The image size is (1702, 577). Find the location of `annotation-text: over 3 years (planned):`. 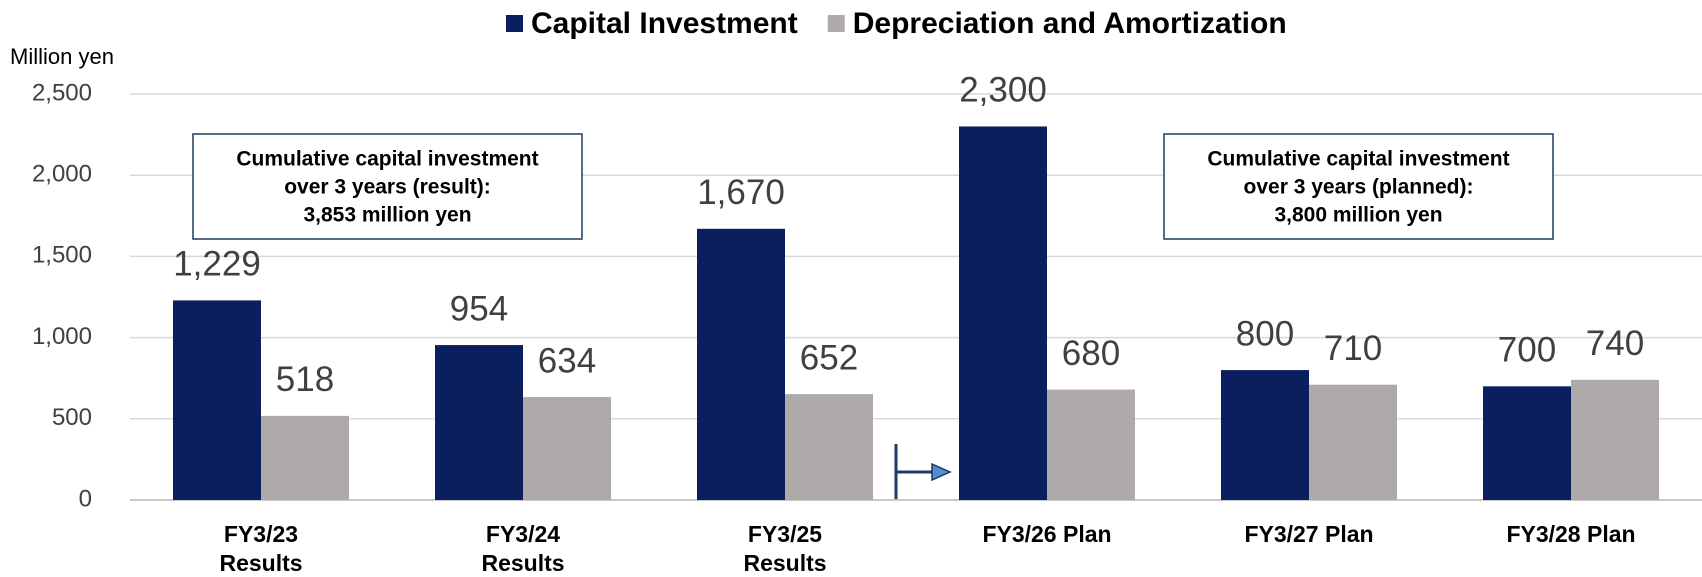

annotation-text: over 3 years (planned): is located at coordinates (1359, 187).